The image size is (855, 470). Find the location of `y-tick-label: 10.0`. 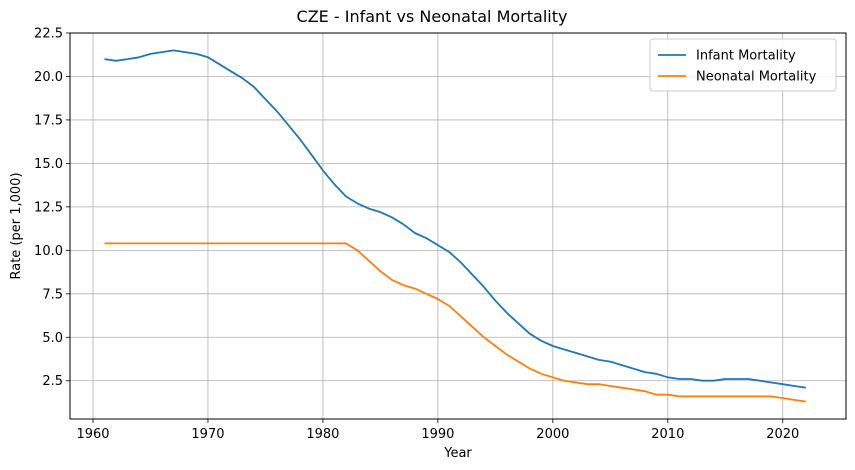

y-tick-label: 10.0 is located at coordinates (48, 251).